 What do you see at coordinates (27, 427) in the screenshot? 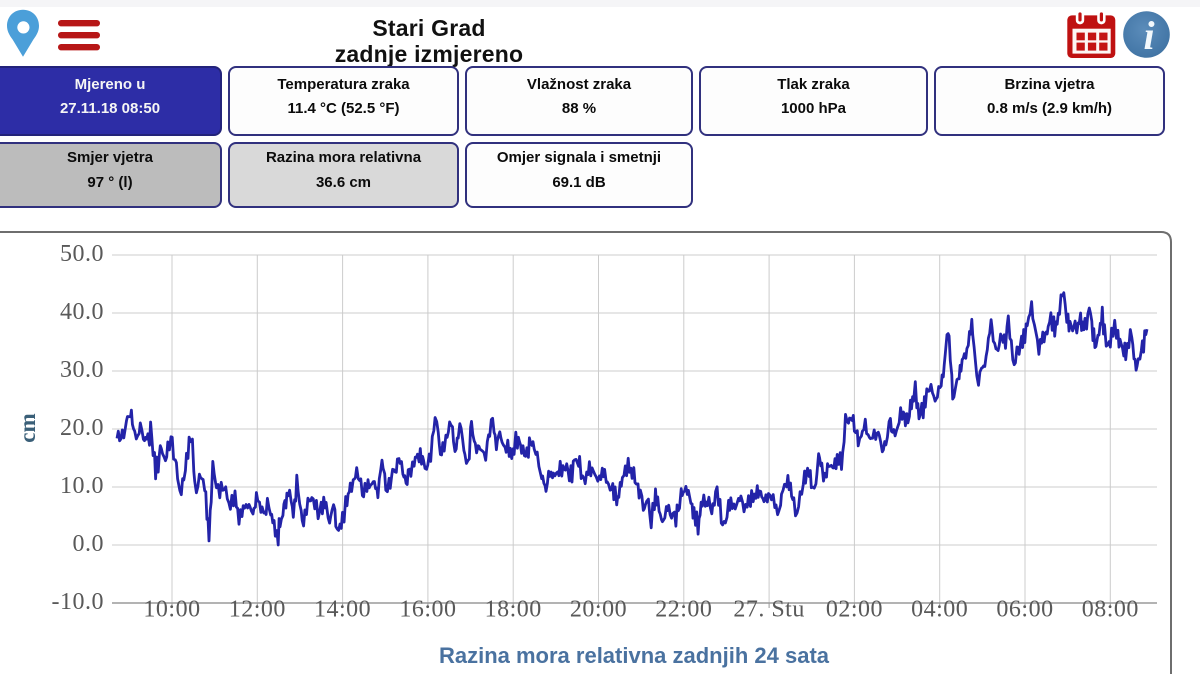
I see `svg-text: cm` at bounding box center [27, 427].